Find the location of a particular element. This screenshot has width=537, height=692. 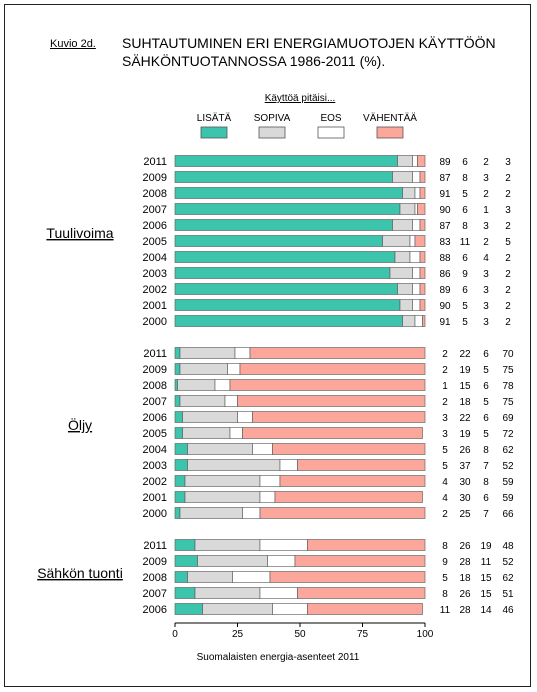

year-label: 2001 is located at coordinates (155, 498).